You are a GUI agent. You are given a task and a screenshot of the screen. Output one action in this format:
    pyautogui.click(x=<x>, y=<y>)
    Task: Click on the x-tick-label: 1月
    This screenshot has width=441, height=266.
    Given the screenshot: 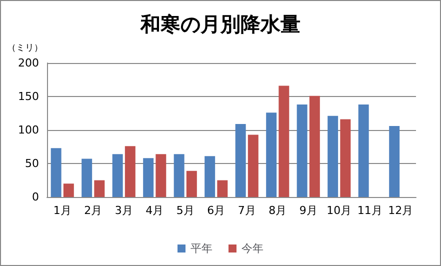 What is the action you would take?
    pyautogui.click(x=62, y=210)
    